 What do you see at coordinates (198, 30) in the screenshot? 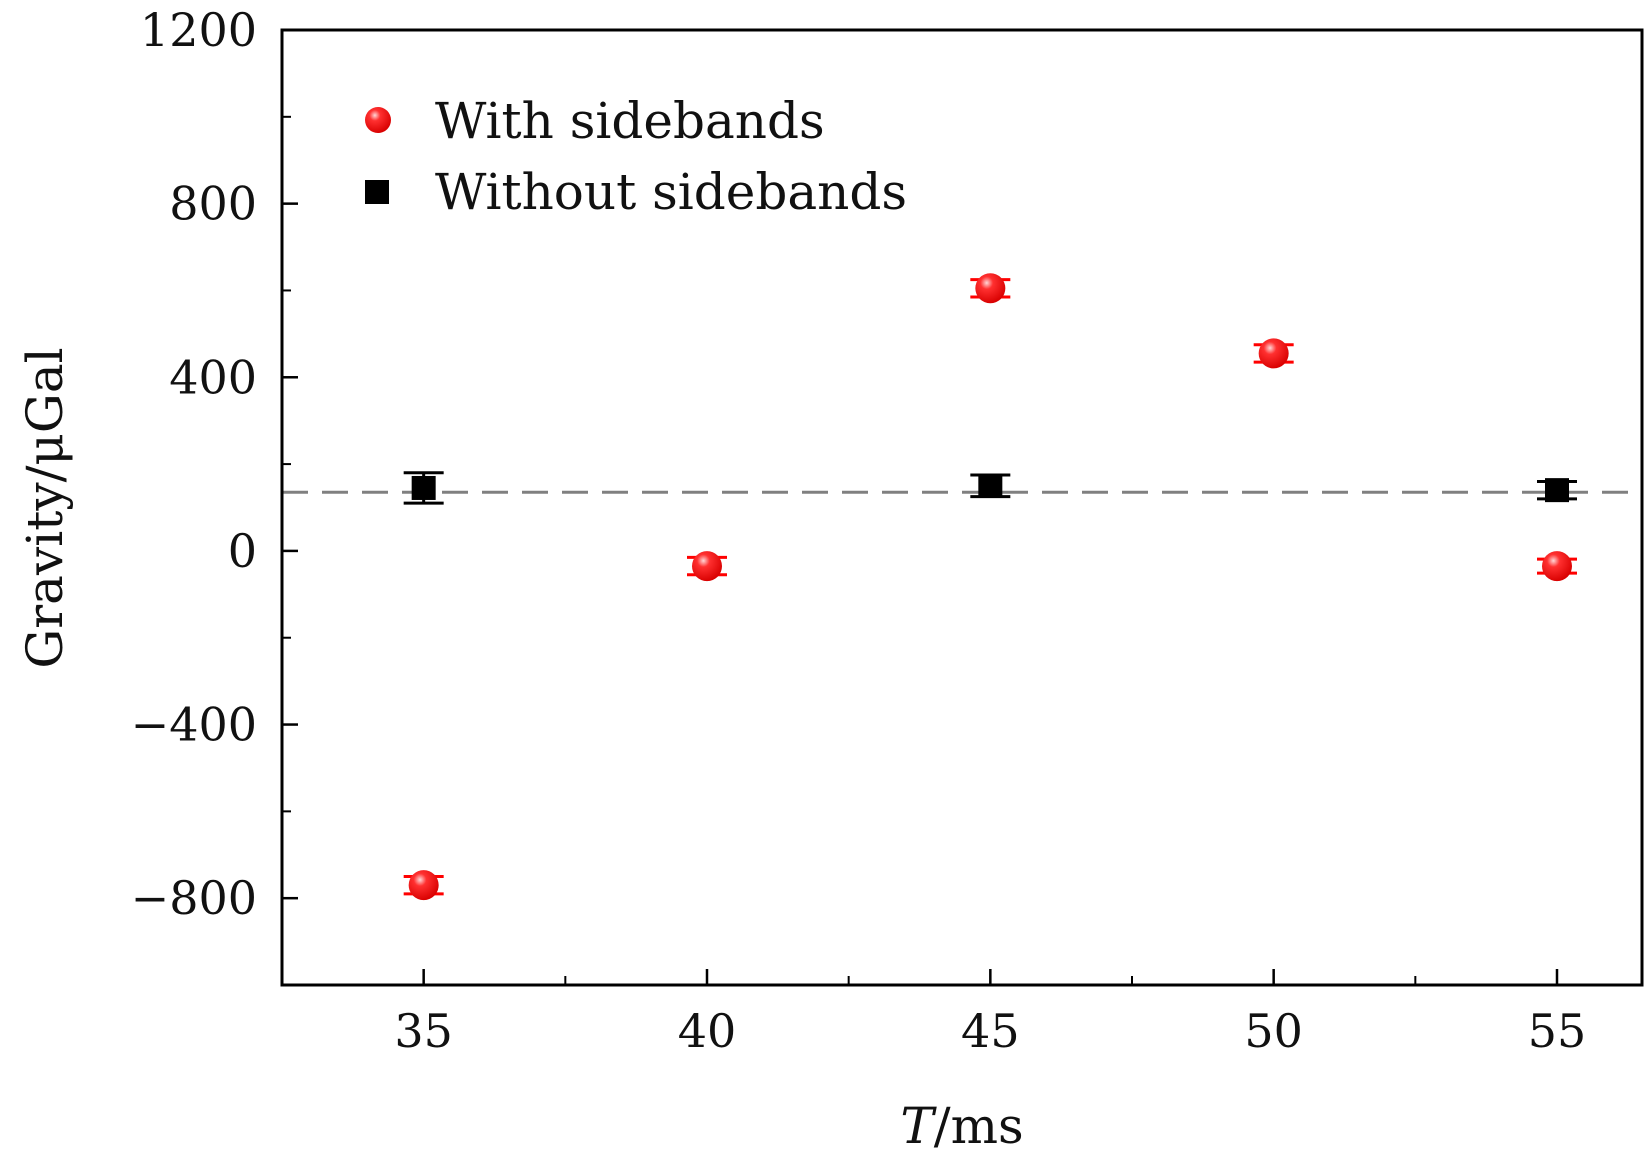
I see `y-tick-label: 1200` at bounding box center [198, 30].